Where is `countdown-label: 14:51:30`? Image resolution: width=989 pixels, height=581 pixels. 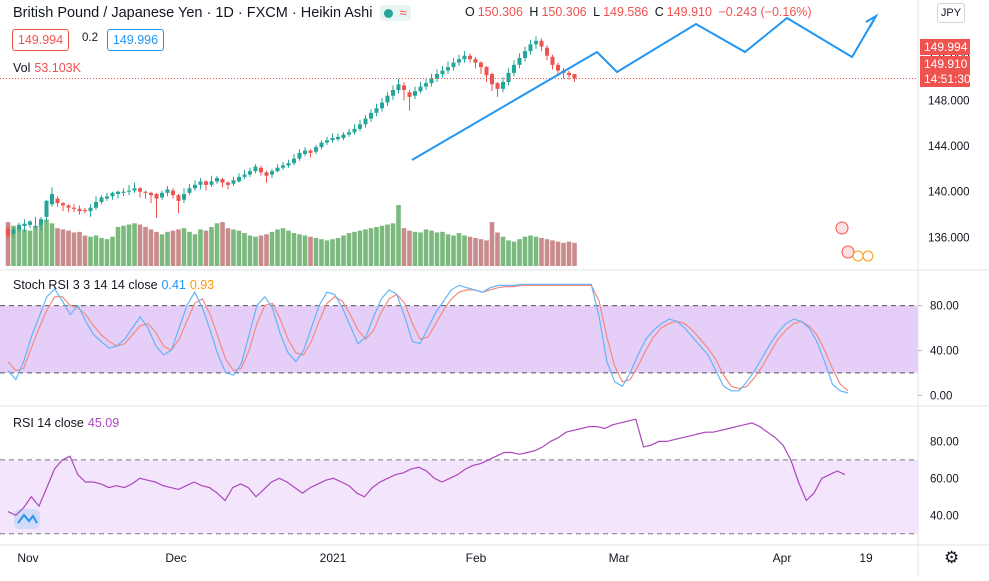
countdown-label: 14:51:30 is located at coordinates (945, 79).